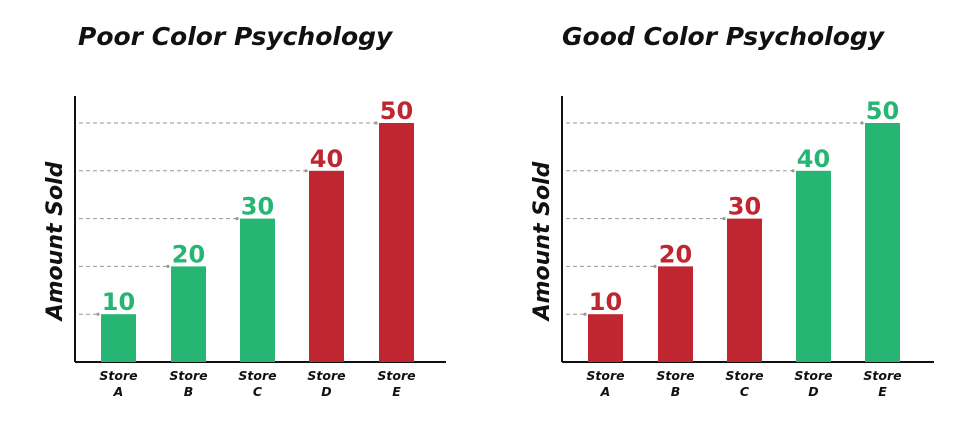 This screenshot has height=427, width=973. I want to click on chart-title-poor: Poor Color Psychology, so click(235, 36).